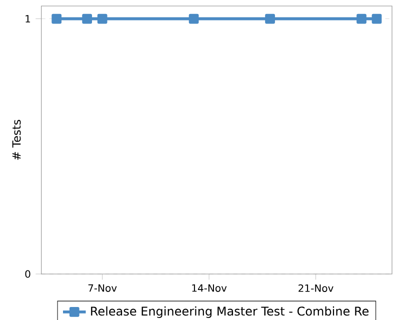  I want to click on y-tick-label: 1, so click(28, 18).